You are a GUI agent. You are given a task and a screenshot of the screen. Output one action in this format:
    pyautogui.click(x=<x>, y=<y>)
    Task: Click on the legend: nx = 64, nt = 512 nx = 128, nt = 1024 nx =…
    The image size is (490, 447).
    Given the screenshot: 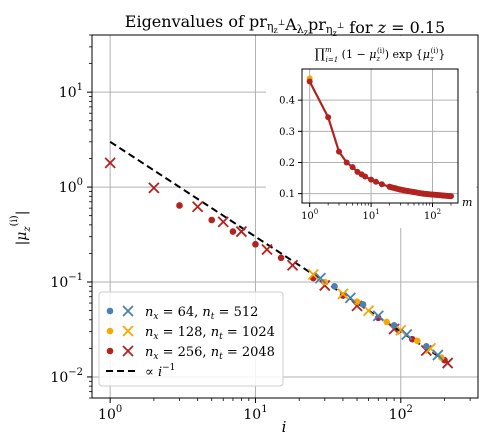 What is the action you would take?
    pyautogui.click(x=191, y=339)
    